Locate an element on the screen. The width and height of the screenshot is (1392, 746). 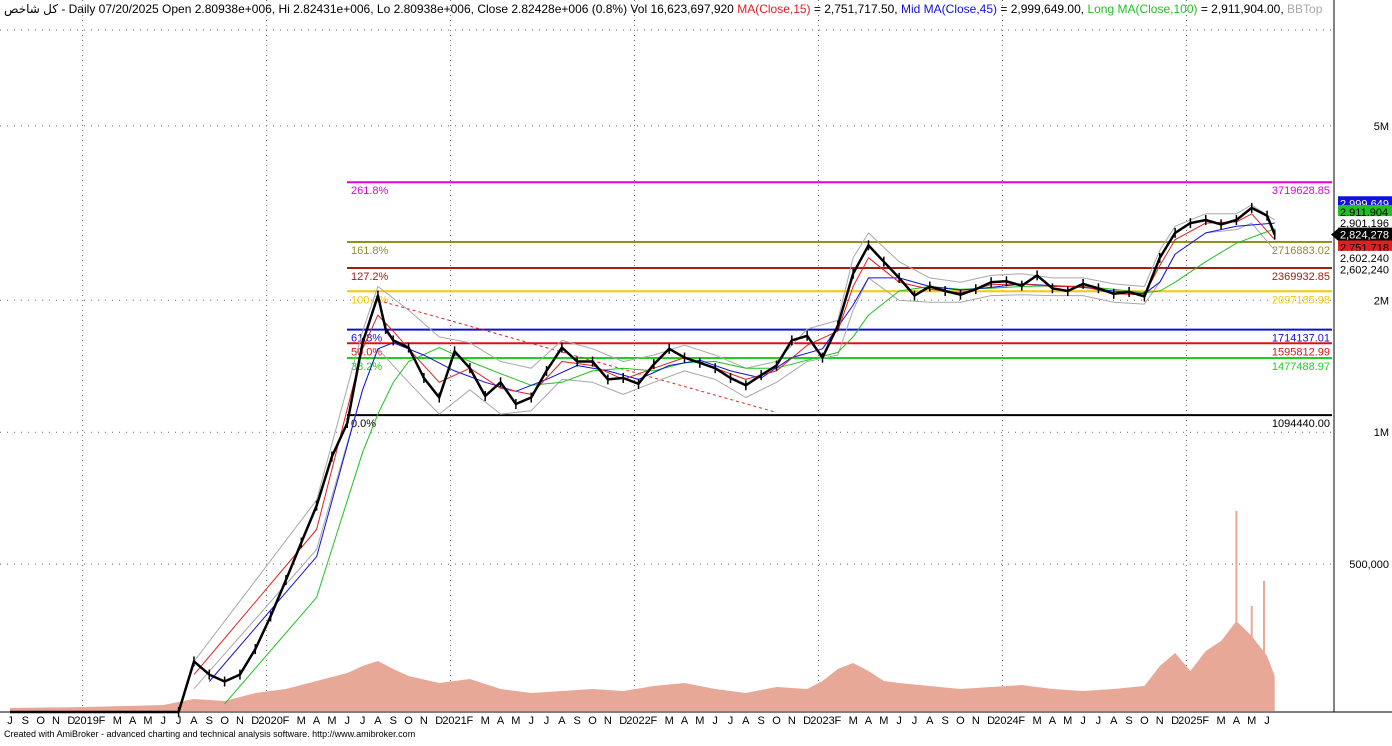
y-tick-label: 500,000 is located at coordinates (1369, 565).